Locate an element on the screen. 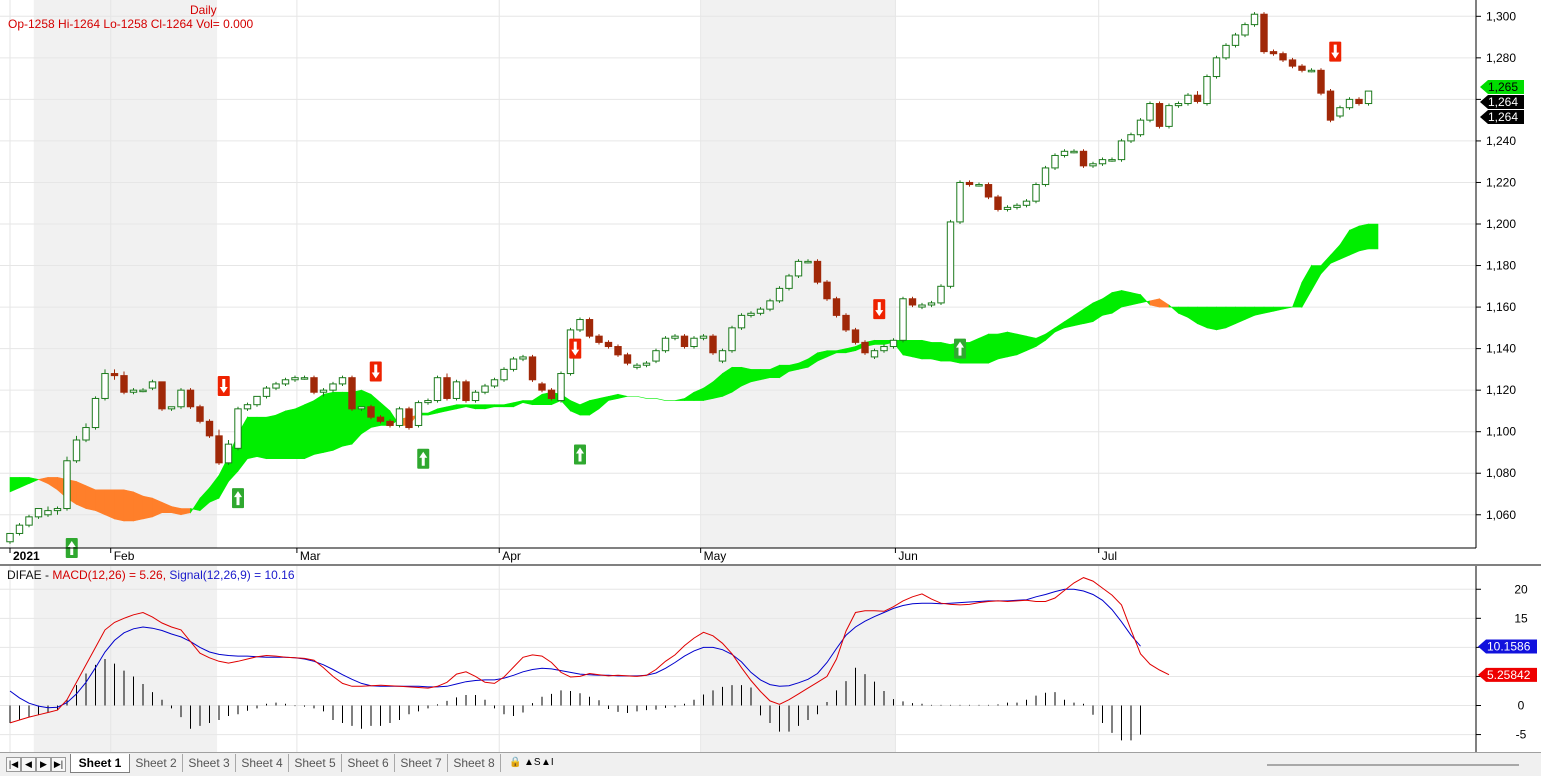  y-tick-label: 1,280 is located at coordinates (1501, 58).